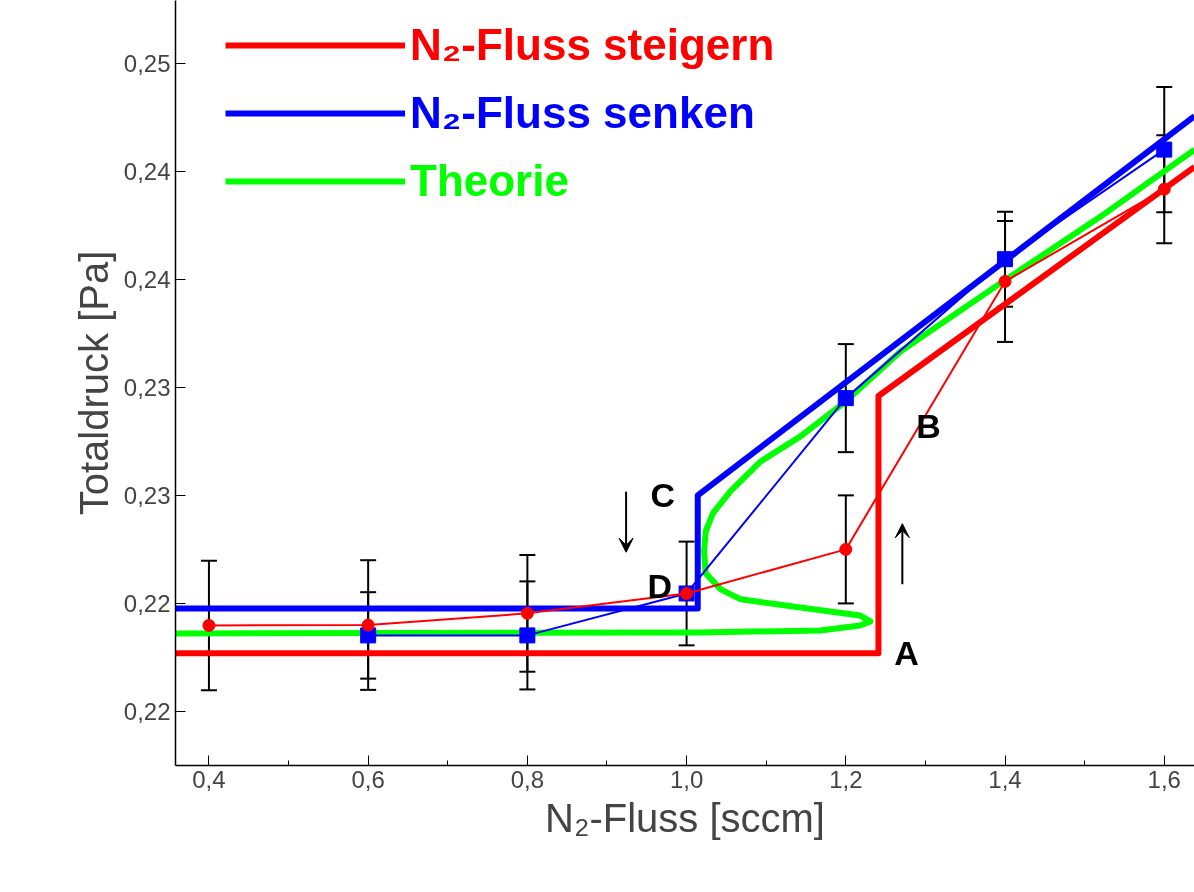 This screenshot has width=1194, height=892. Describe the element at coordinates (93, 383) in the screenshot. I see `y-axis-title: Totaldruck [Pa]` at that location.